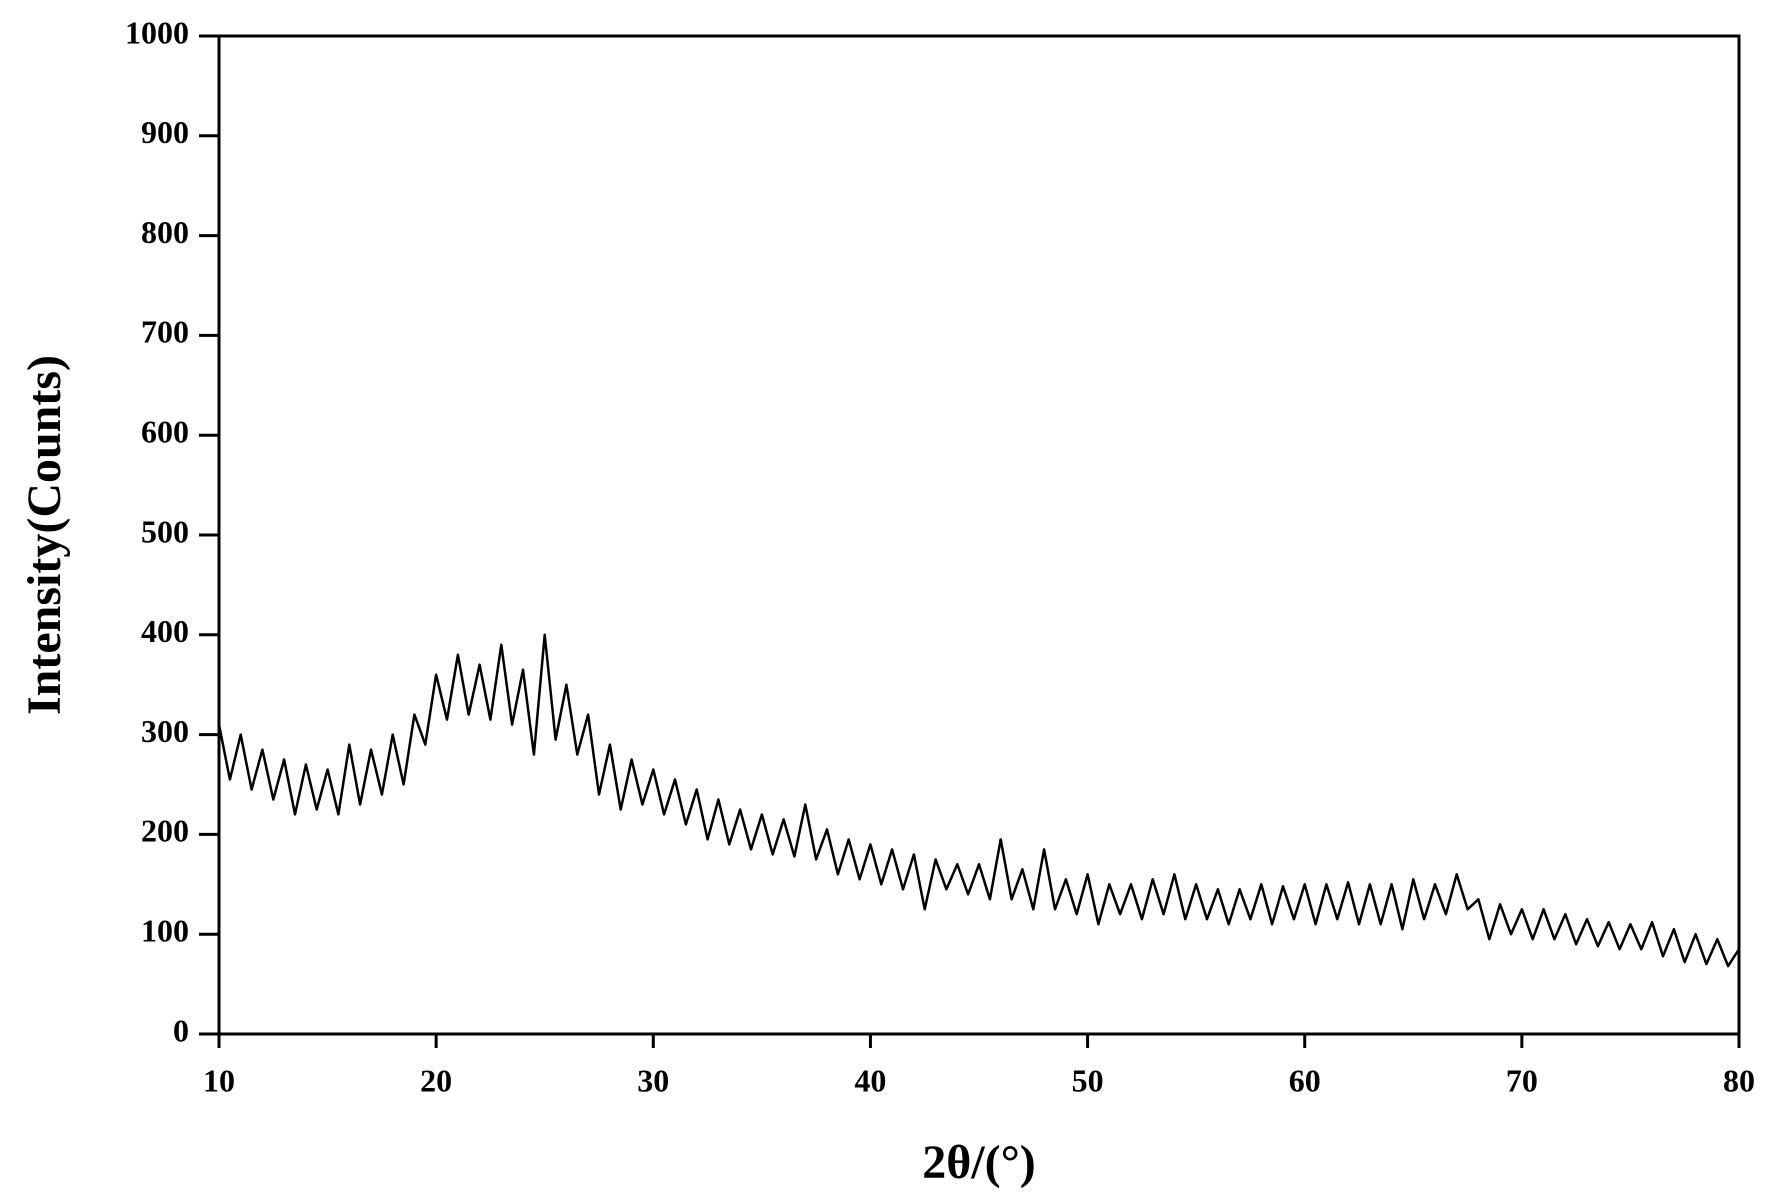  I want to click on y-tick-label: 500, so click(165, 531).